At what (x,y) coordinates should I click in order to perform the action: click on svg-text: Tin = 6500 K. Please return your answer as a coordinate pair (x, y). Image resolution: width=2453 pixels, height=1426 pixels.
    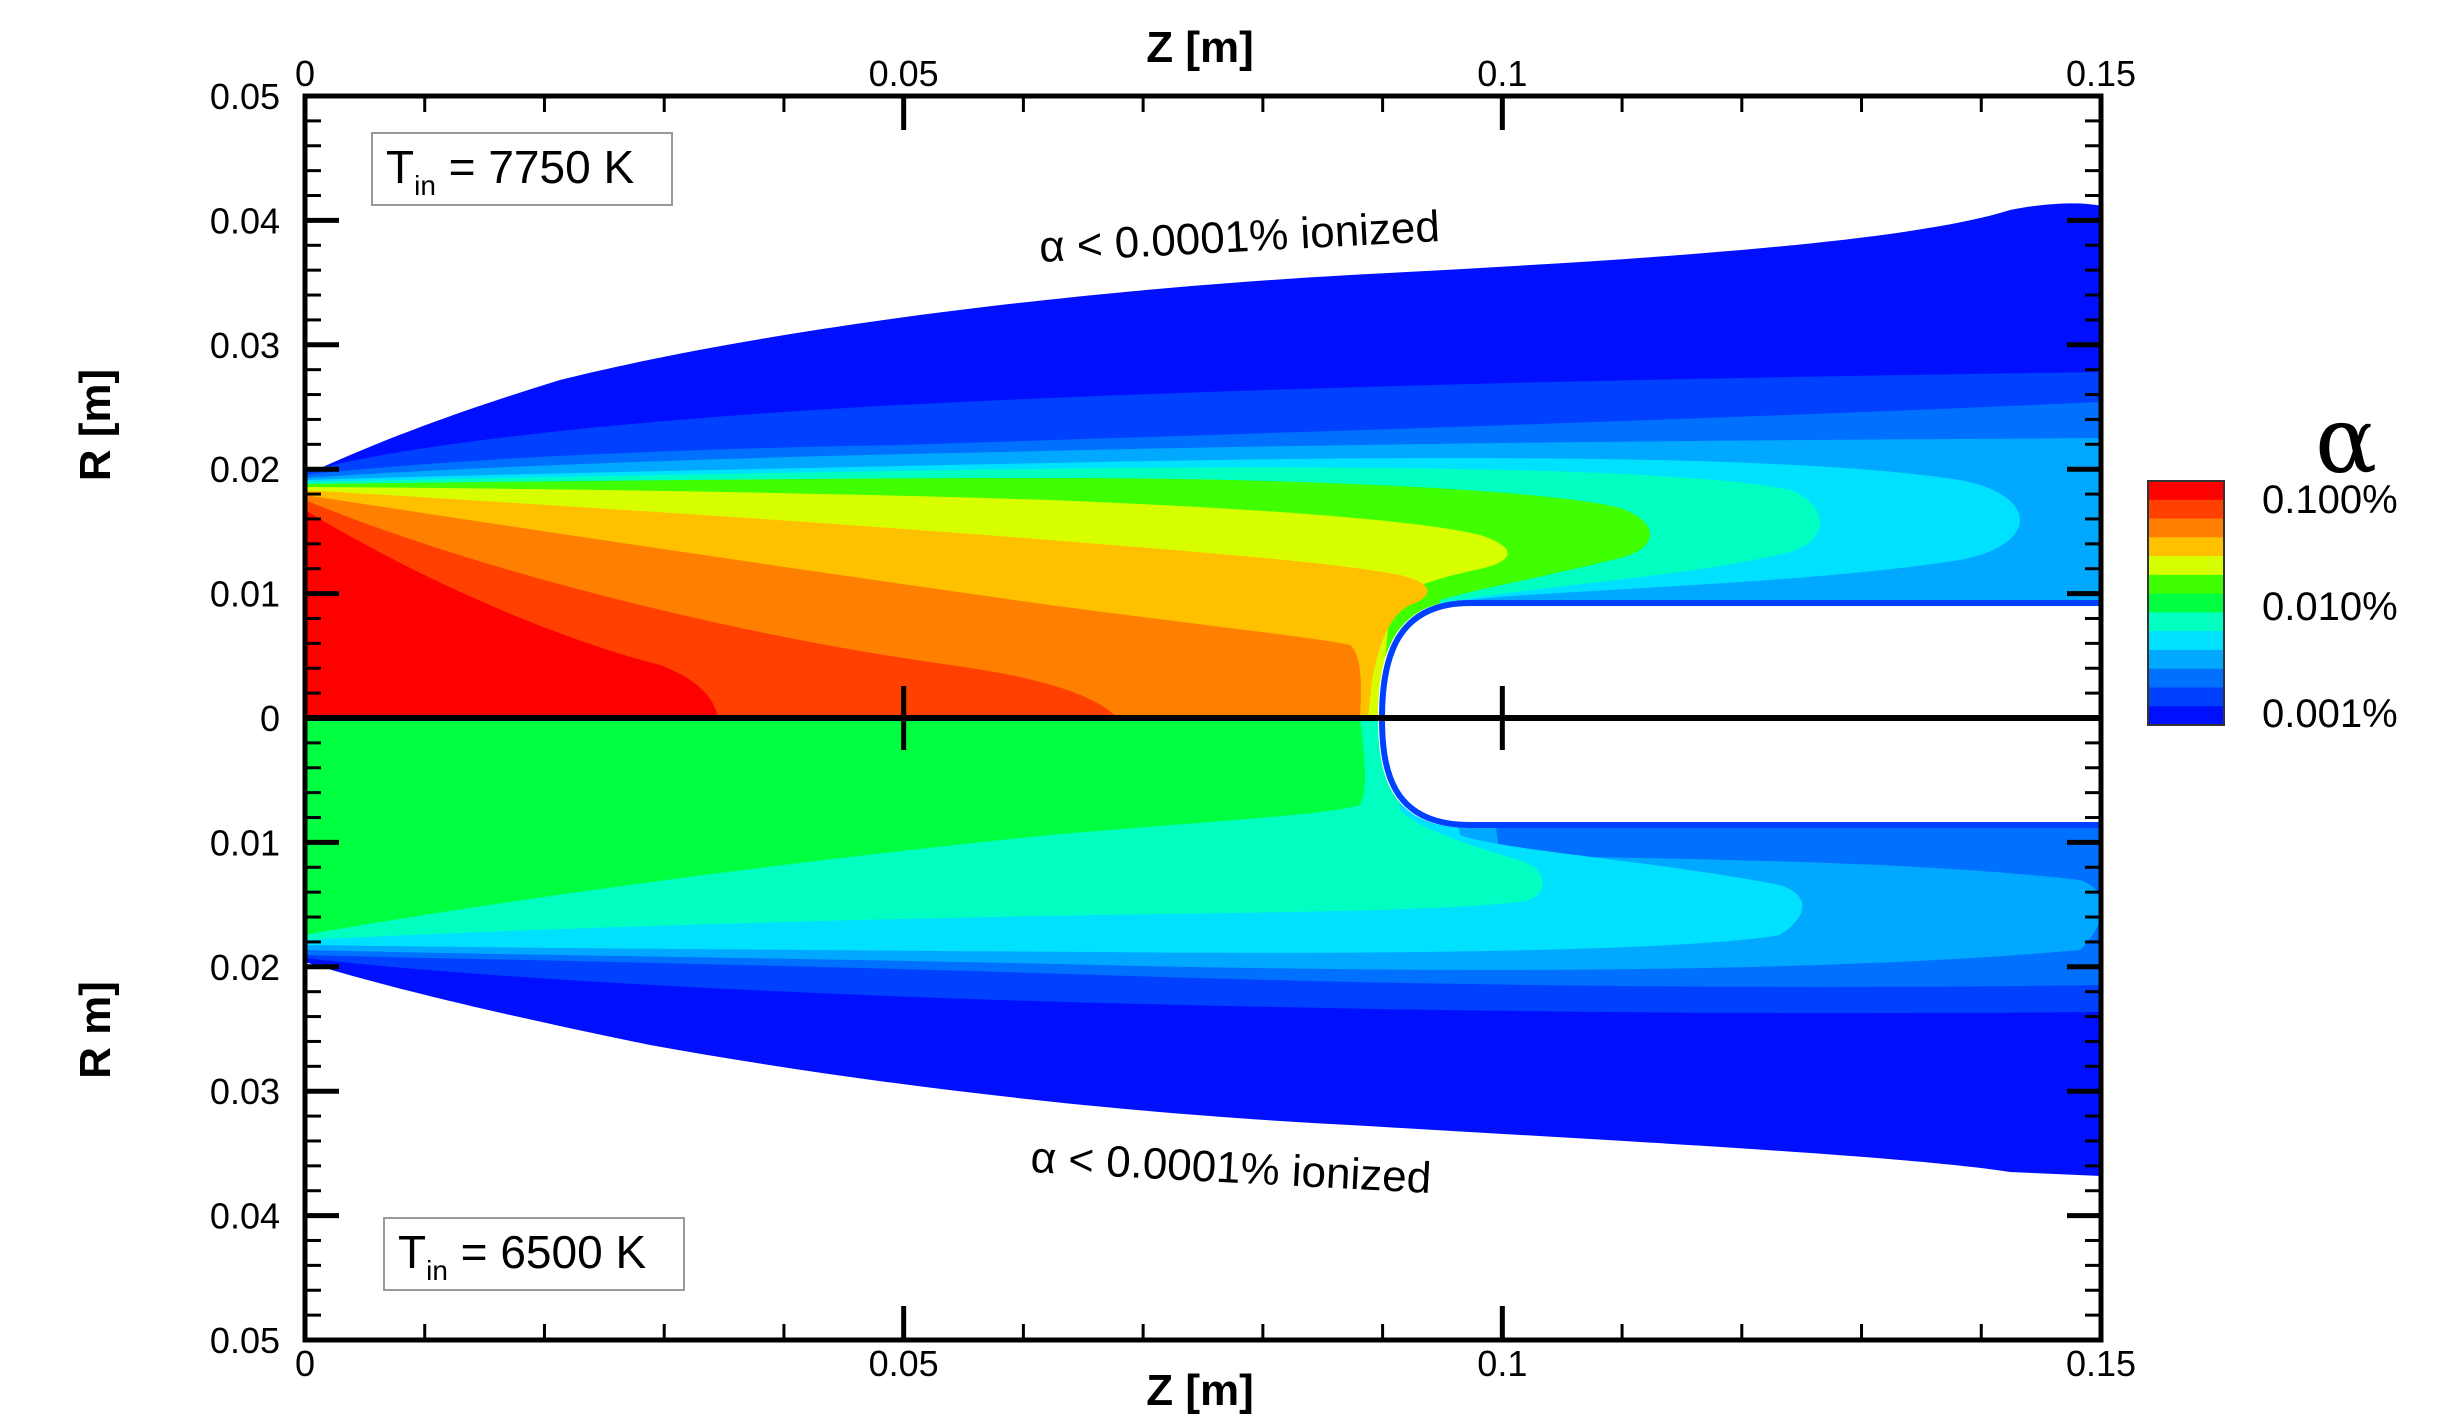
    Looking at the image, I should click on (522, 1256).